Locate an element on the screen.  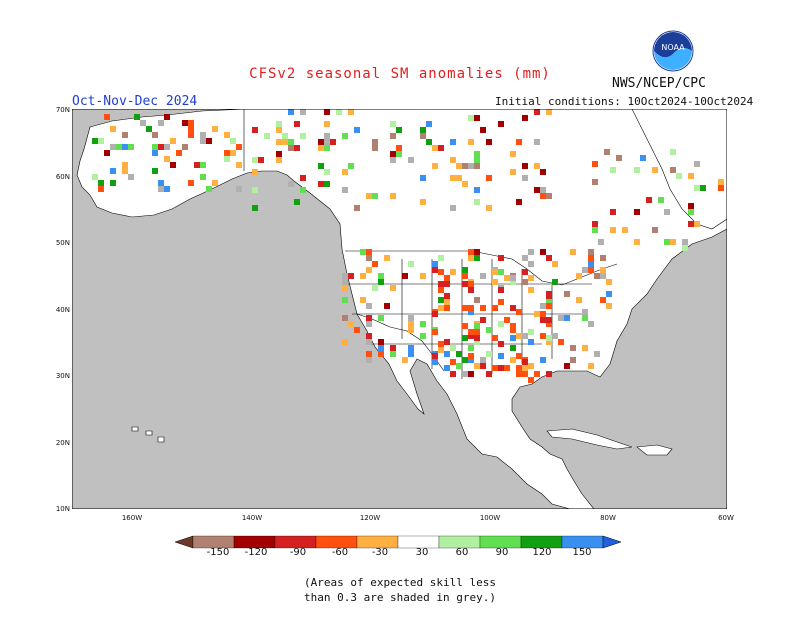
season-label: Oct-Nov-Dec 2024 is located at coordinates (135, 101).